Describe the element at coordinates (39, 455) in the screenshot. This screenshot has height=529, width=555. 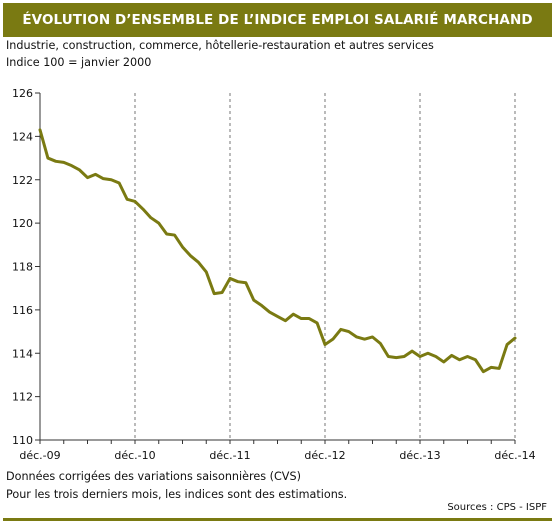
I see `x-tick-label: déc.-09` at that location.